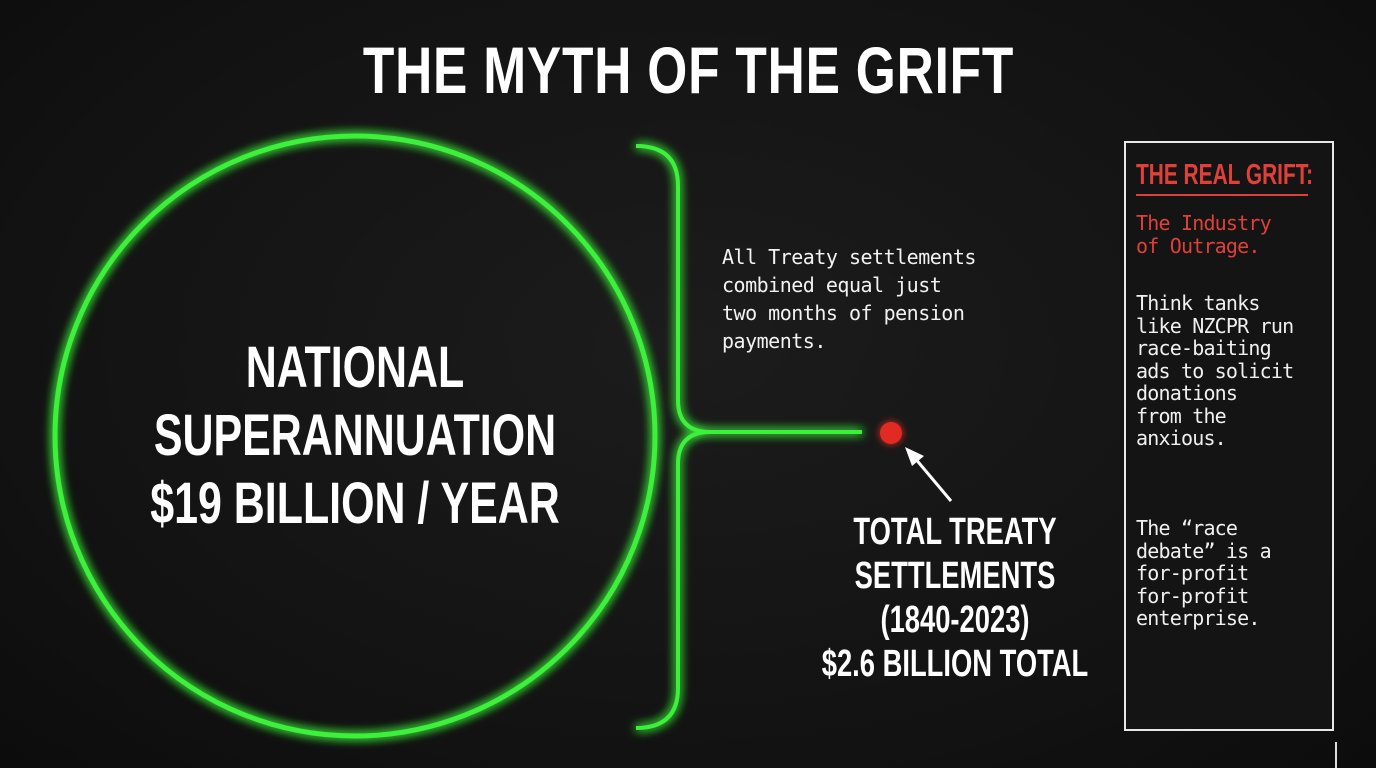 The width and height of the screenshot is (1376, 768). I want to click on sidebar-box, so click(1229, 436).